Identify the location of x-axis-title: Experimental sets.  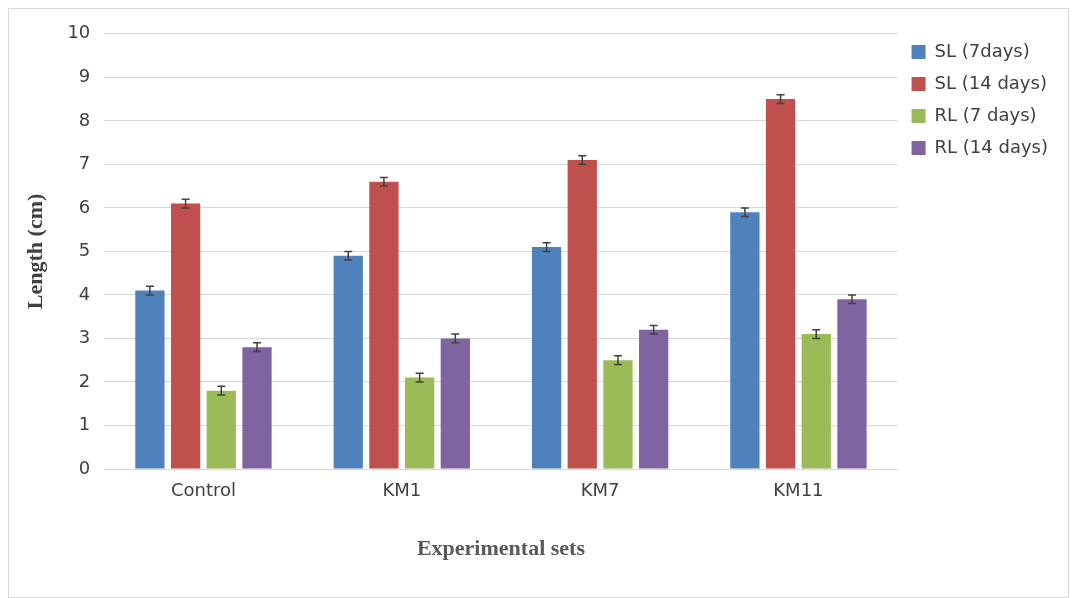
(501, 548).